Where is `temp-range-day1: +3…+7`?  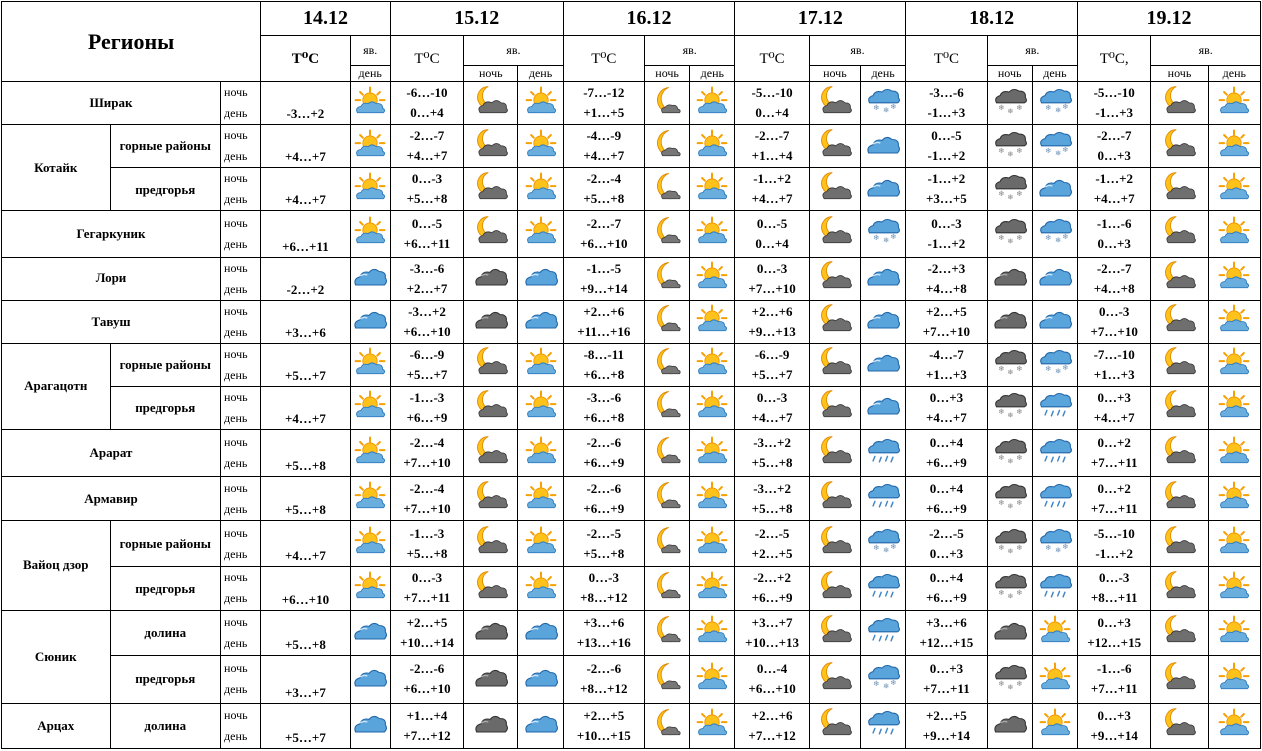 temp-range-day1: +3…+7 is located at coordinates (305, 679).